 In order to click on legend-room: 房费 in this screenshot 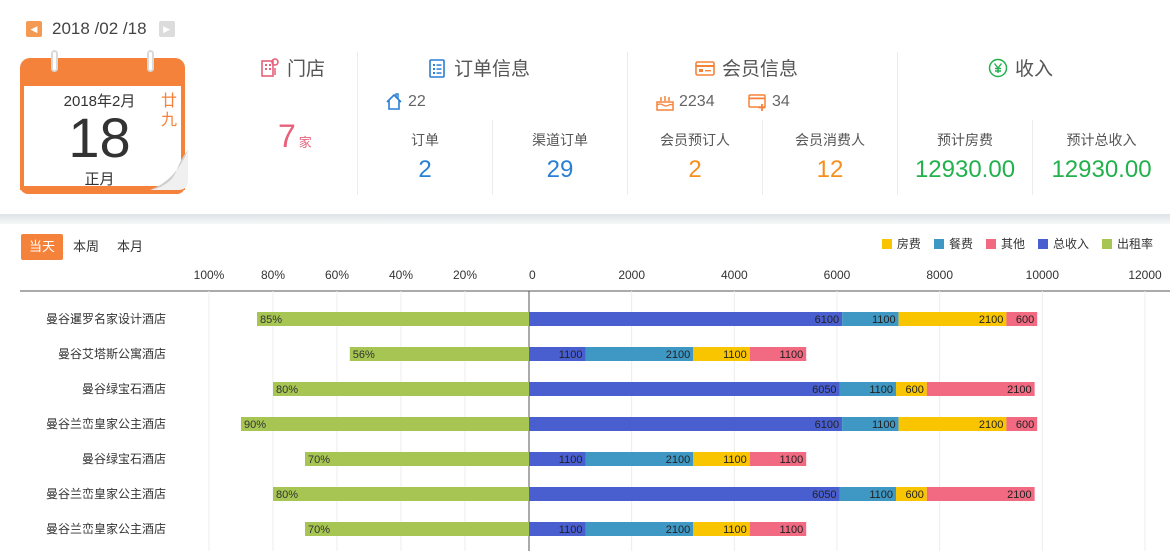, I will do `click(901, 243)`.